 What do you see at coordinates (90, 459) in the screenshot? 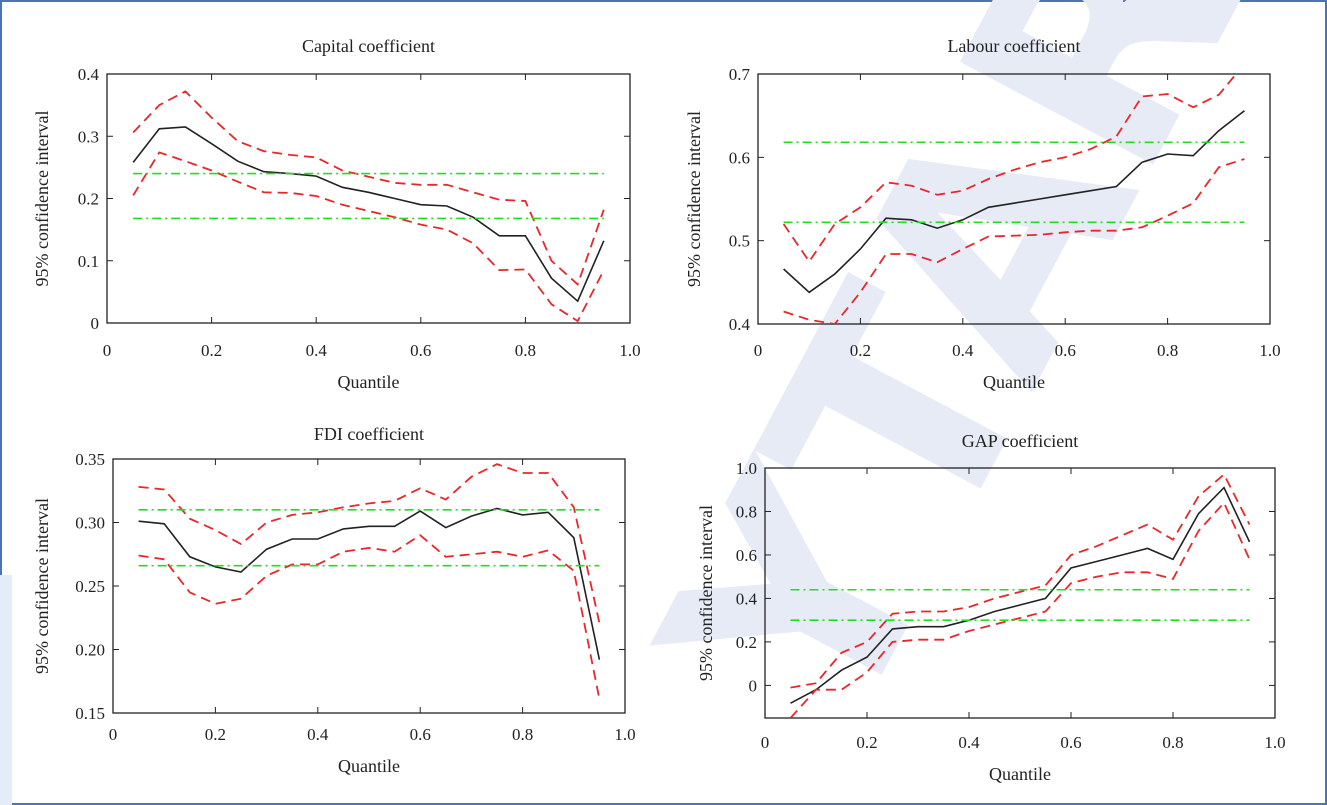
I see `y-tick-label: 0.35` at bounding box center [90, 459].